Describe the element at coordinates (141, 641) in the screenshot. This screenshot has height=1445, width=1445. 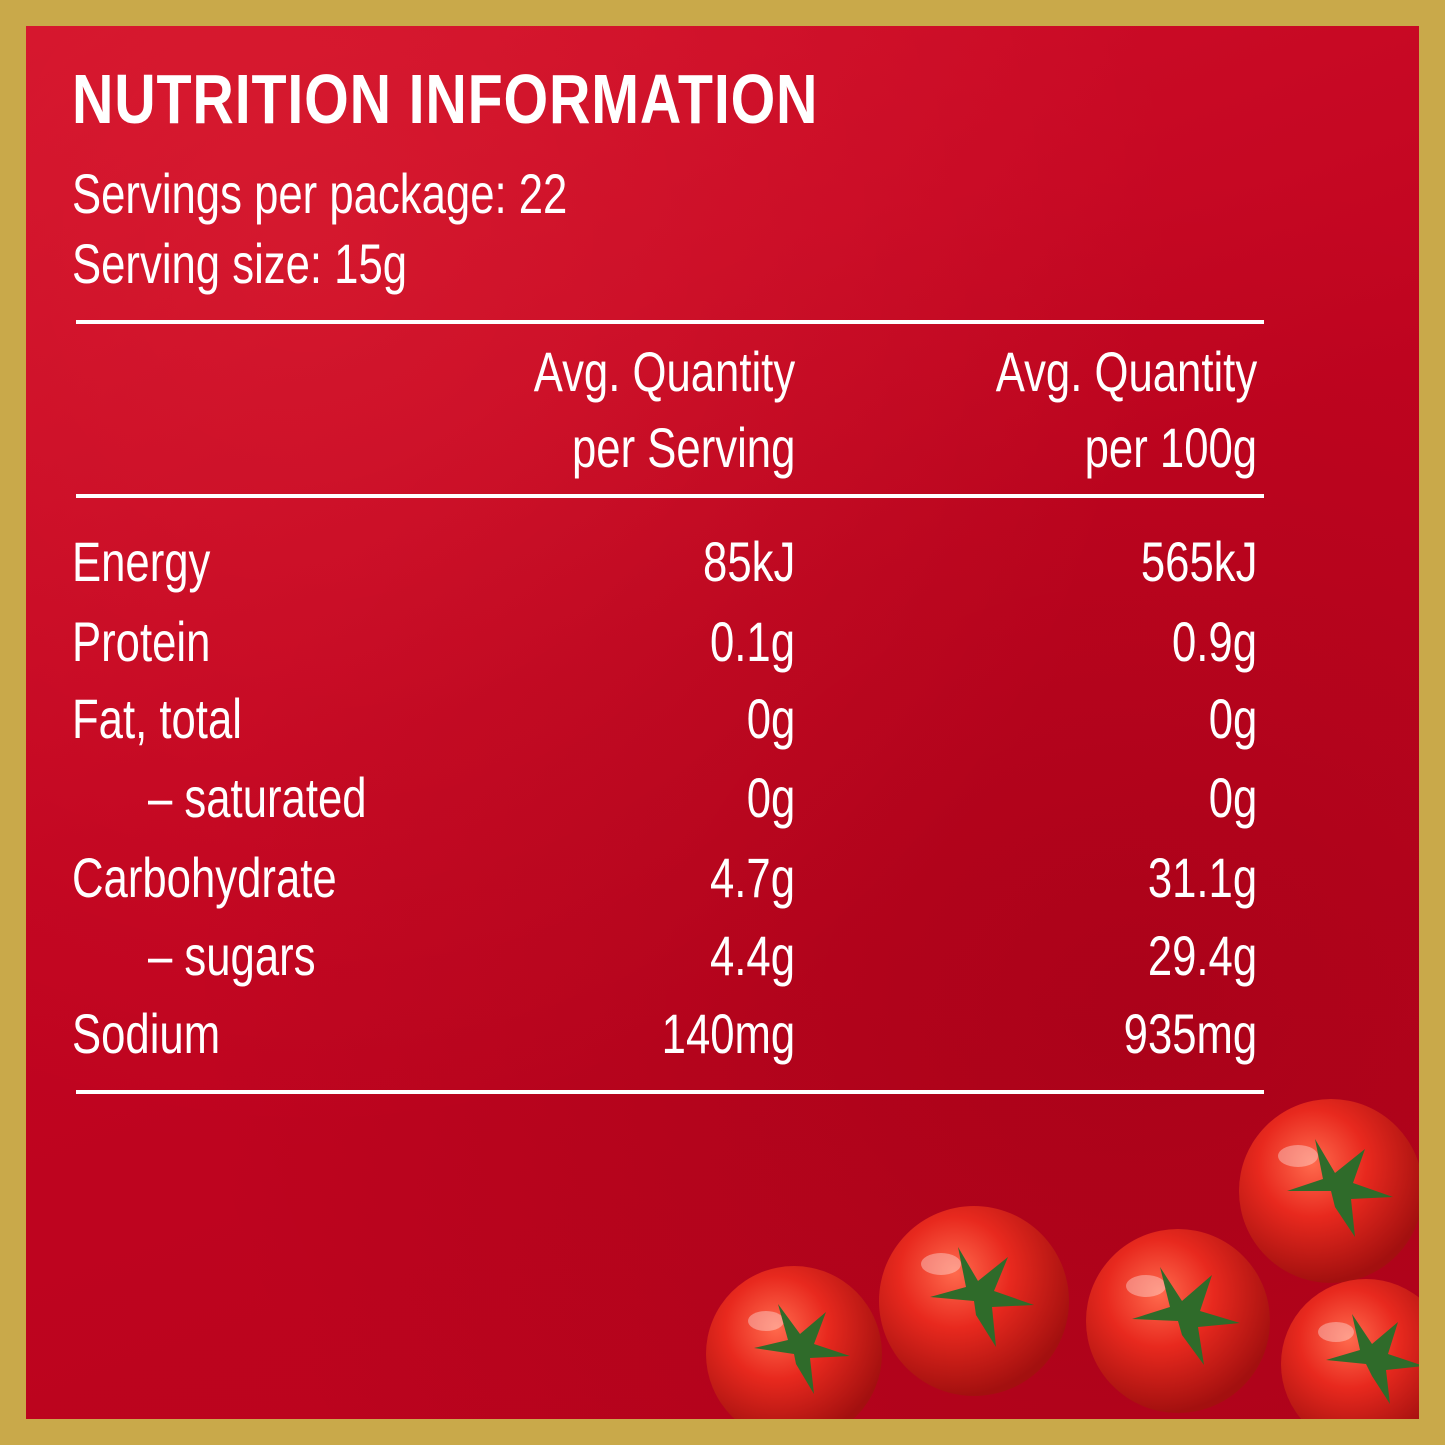
I see `row-label-protein: Protein` at that location.